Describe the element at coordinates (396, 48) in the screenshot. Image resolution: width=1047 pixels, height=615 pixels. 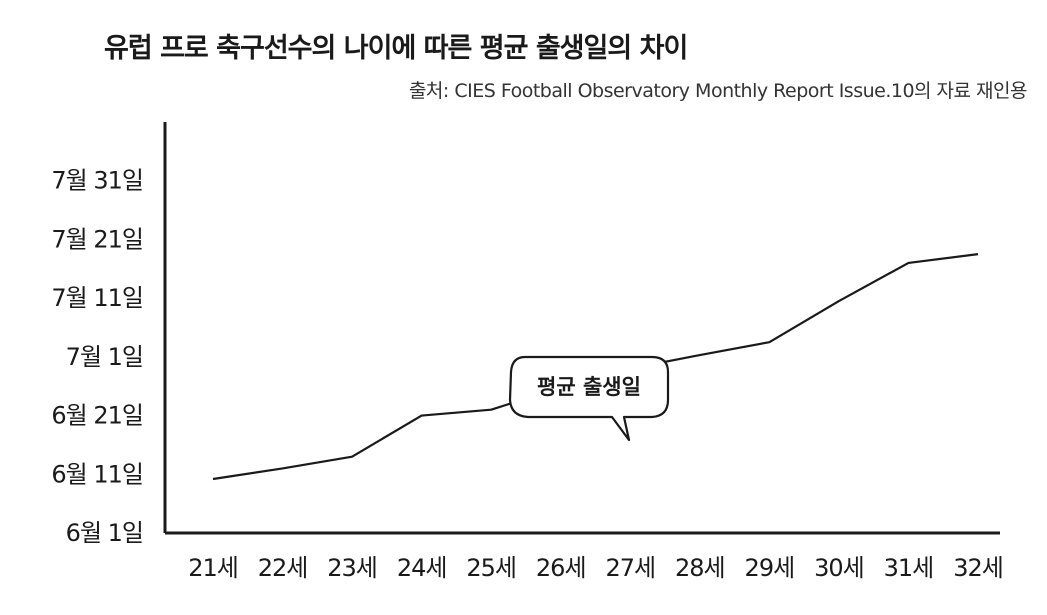
I see `chart-title: 유럽 프로 축구선수의 나이에 따른 평균 출생일의 차이` at that location.